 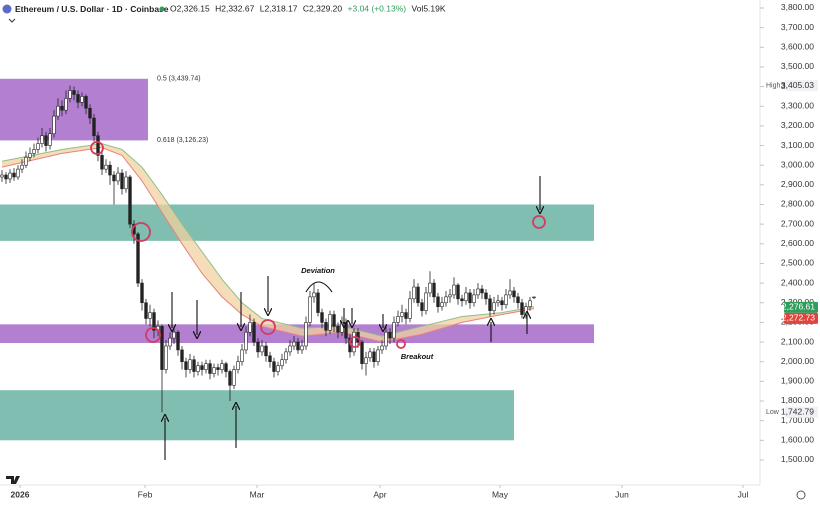 What do you see at coordinates (797, 400) in the screenshot?
I see `y-tick-label: 1,800.00` at bounding box center [797, 400].